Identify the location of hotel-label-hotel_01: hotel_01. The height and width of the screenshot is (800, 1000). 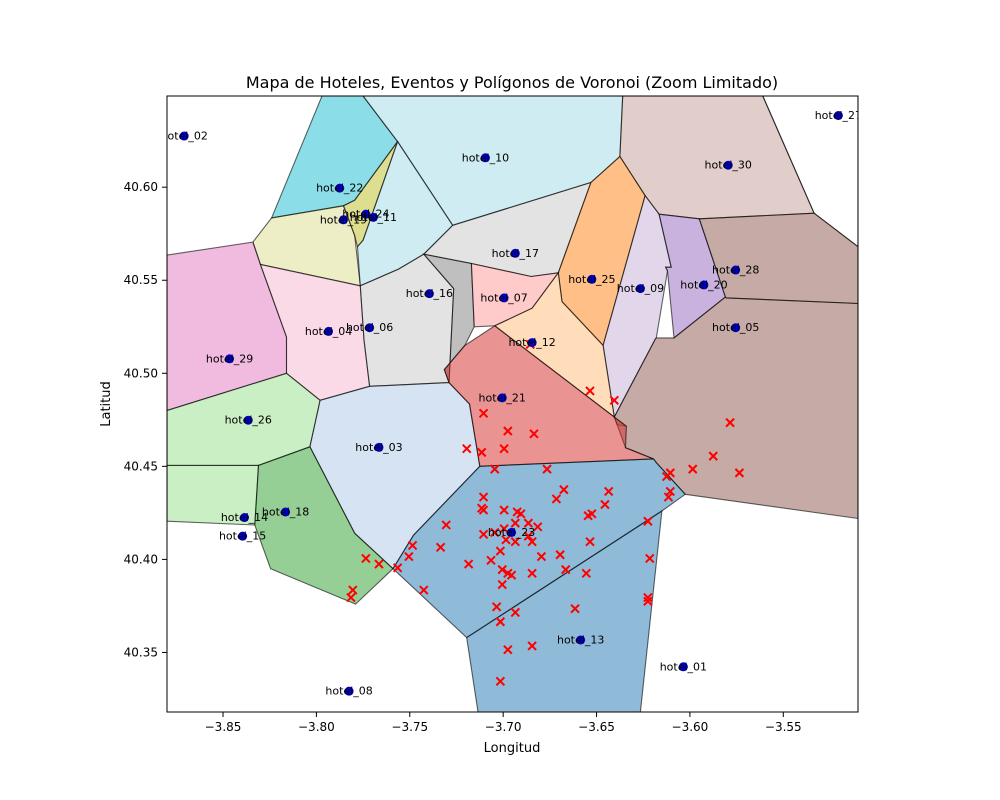
(683, 666).